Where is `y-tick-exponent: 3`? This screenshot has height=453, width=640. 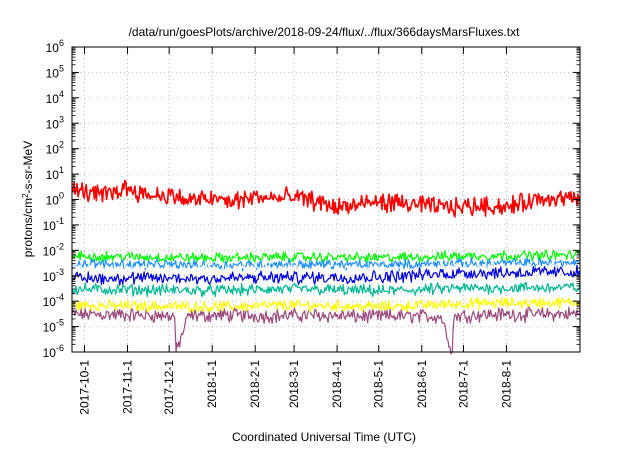 y-tick-exponent: 3 is located at coordinates (61, 119).